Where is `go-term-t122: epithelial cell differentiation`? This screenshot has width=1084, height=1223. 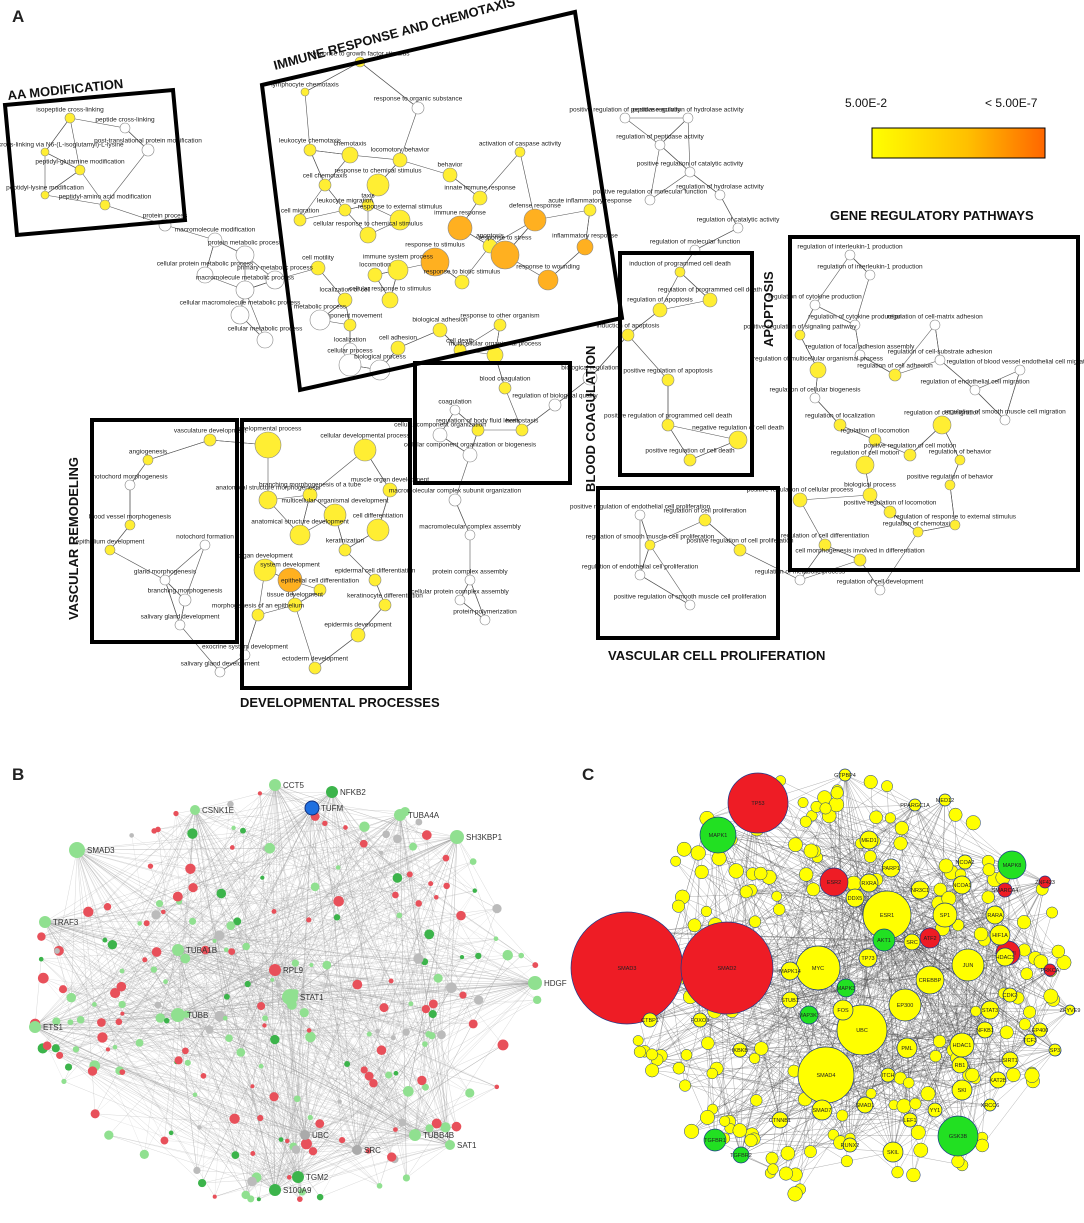 go-term-t122: epithelial cell differentiation is located at coordinates (320, 587).